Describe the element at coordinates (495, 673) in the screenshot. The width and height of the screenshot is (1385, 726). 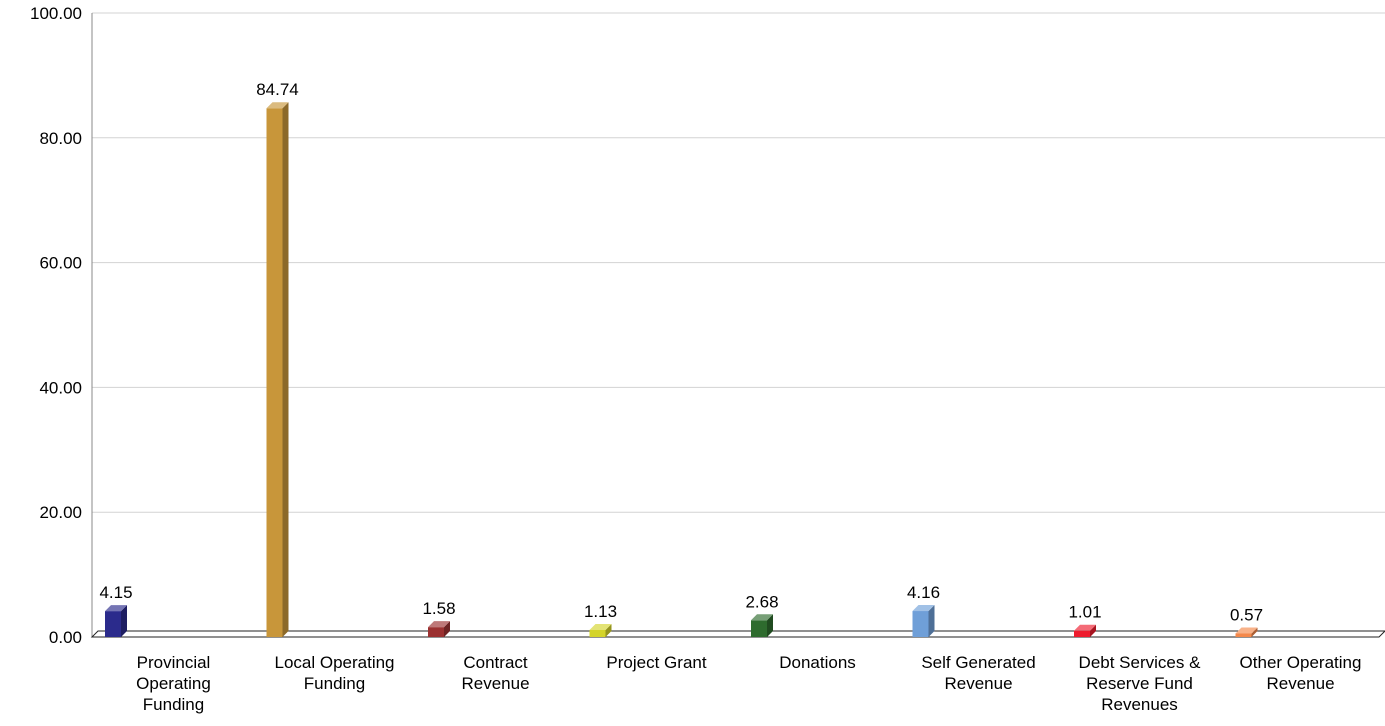
I see `x-tick-label: Contract Revenue` at that location.